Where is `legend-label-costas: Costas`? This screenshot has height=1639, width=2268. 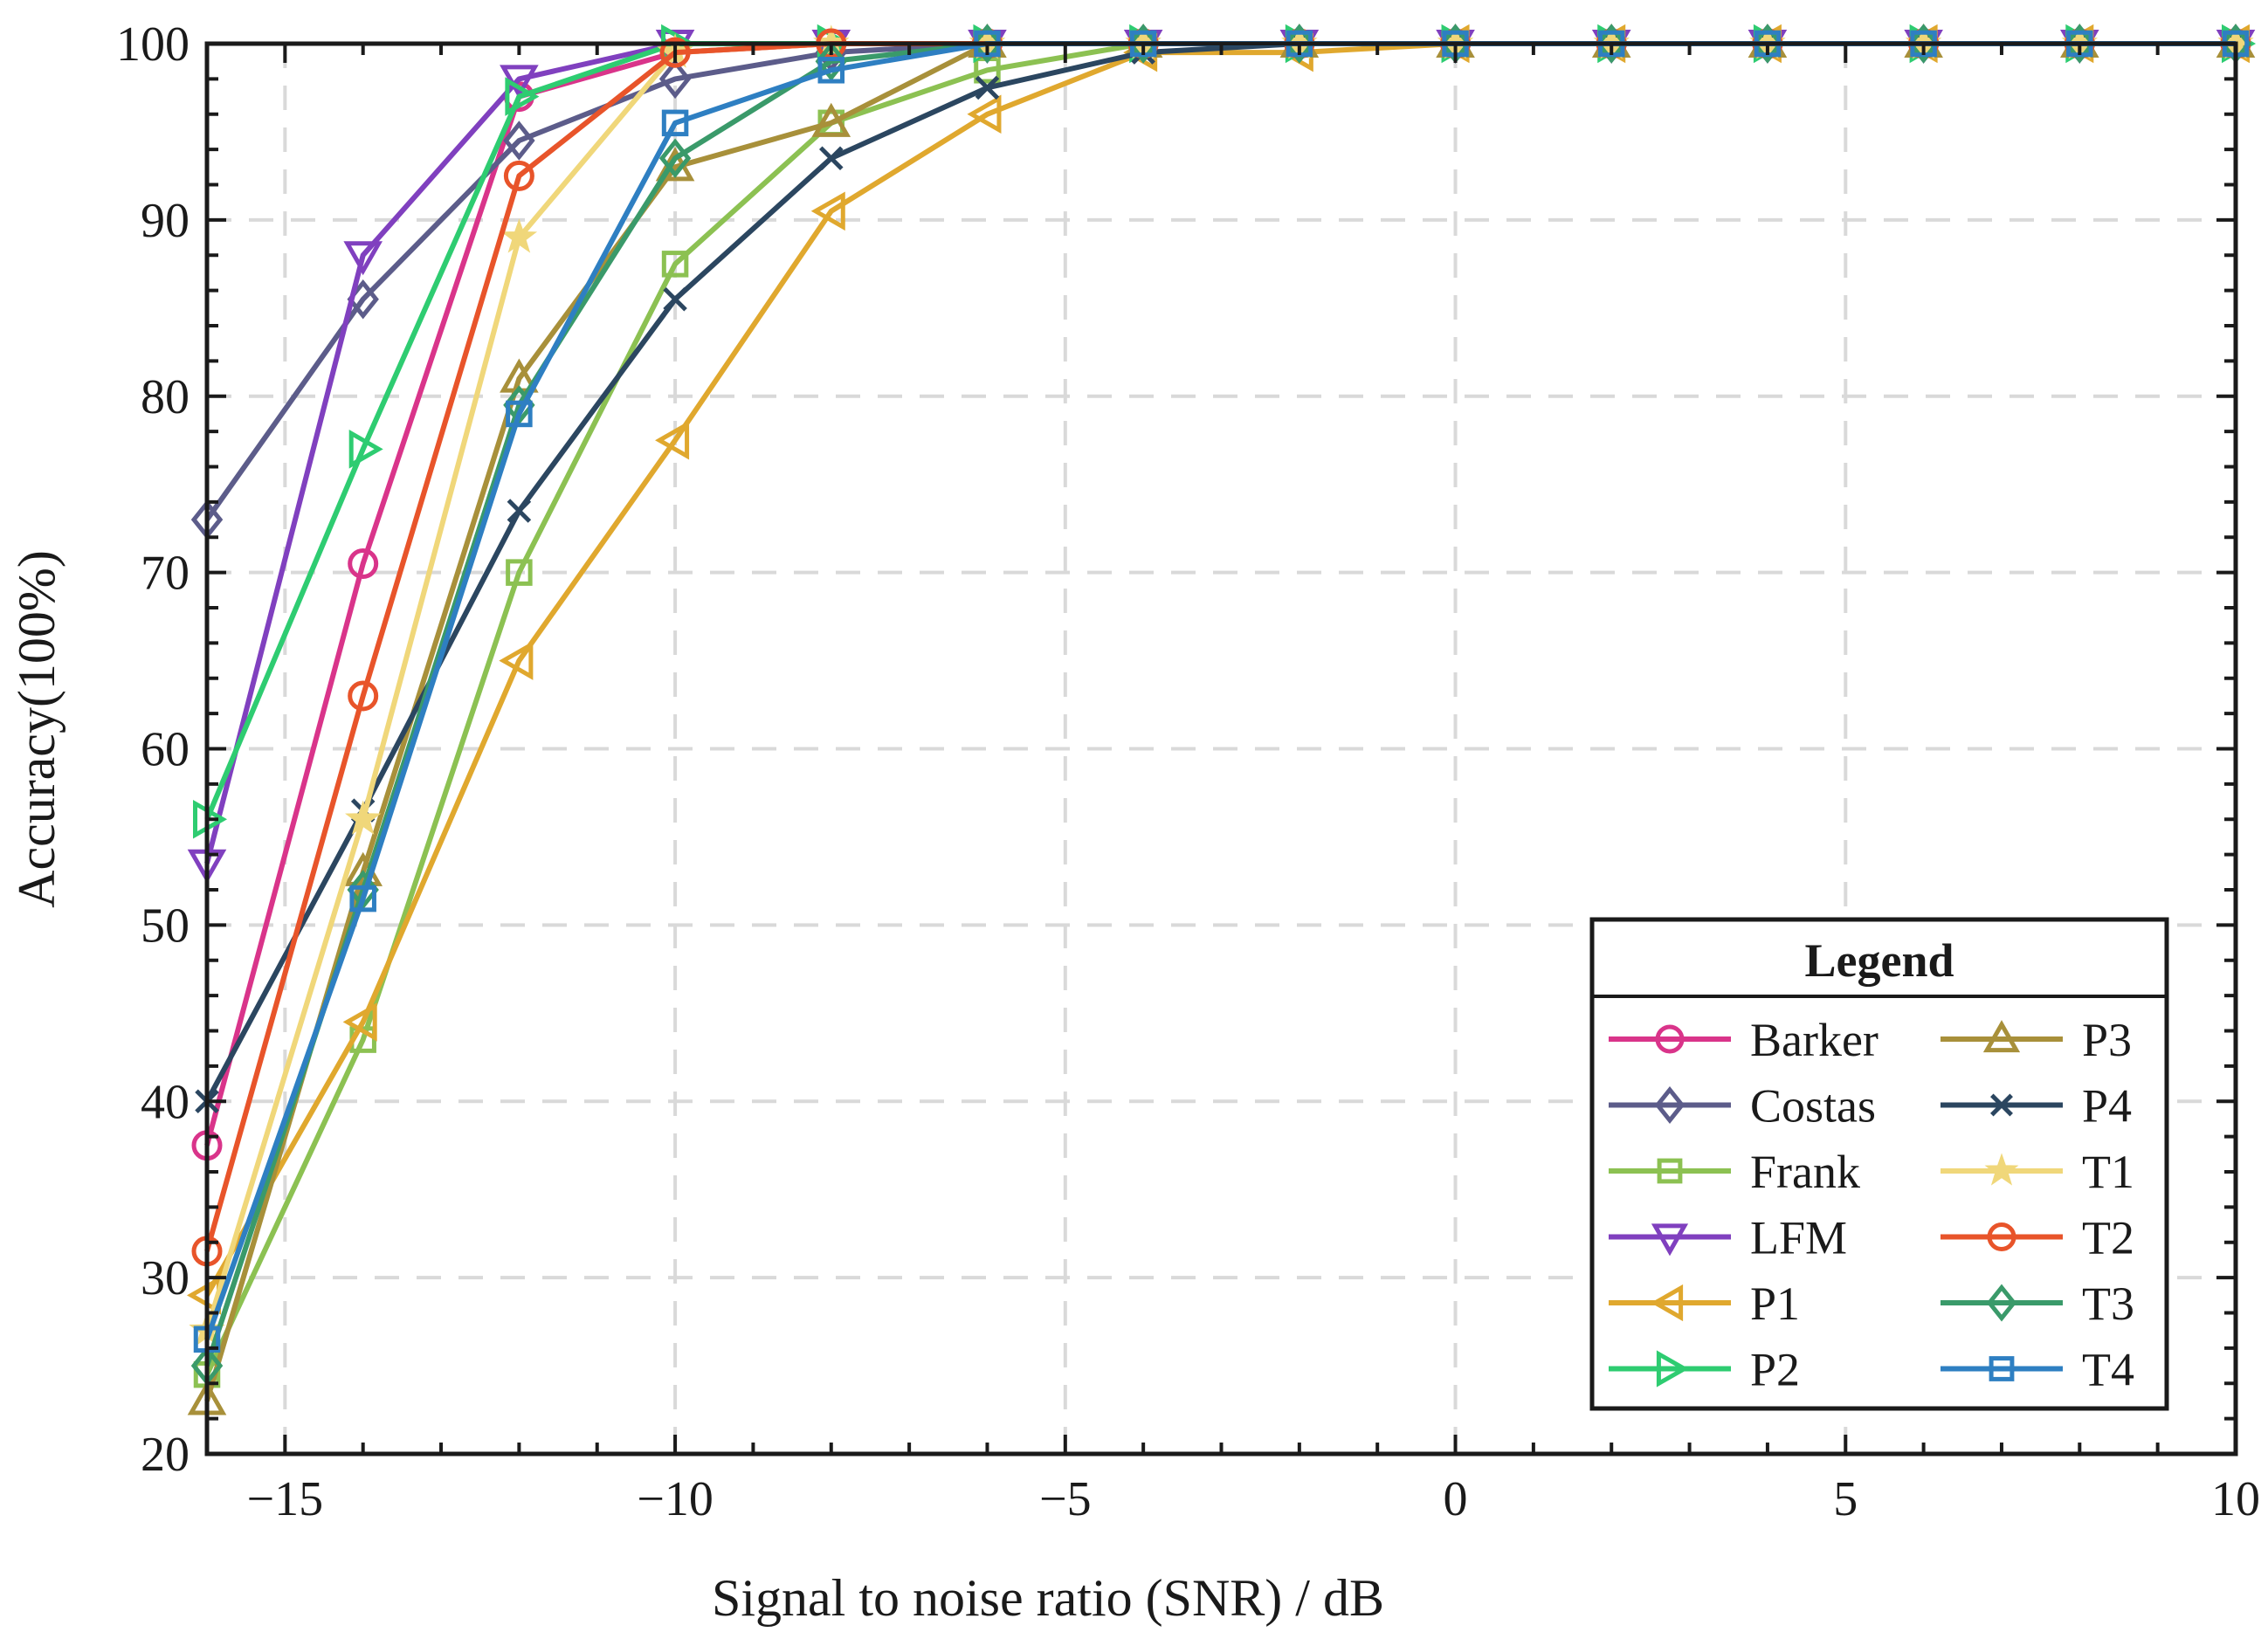 legend-label-costas: Costas is located at coordinates (1813, 1106).